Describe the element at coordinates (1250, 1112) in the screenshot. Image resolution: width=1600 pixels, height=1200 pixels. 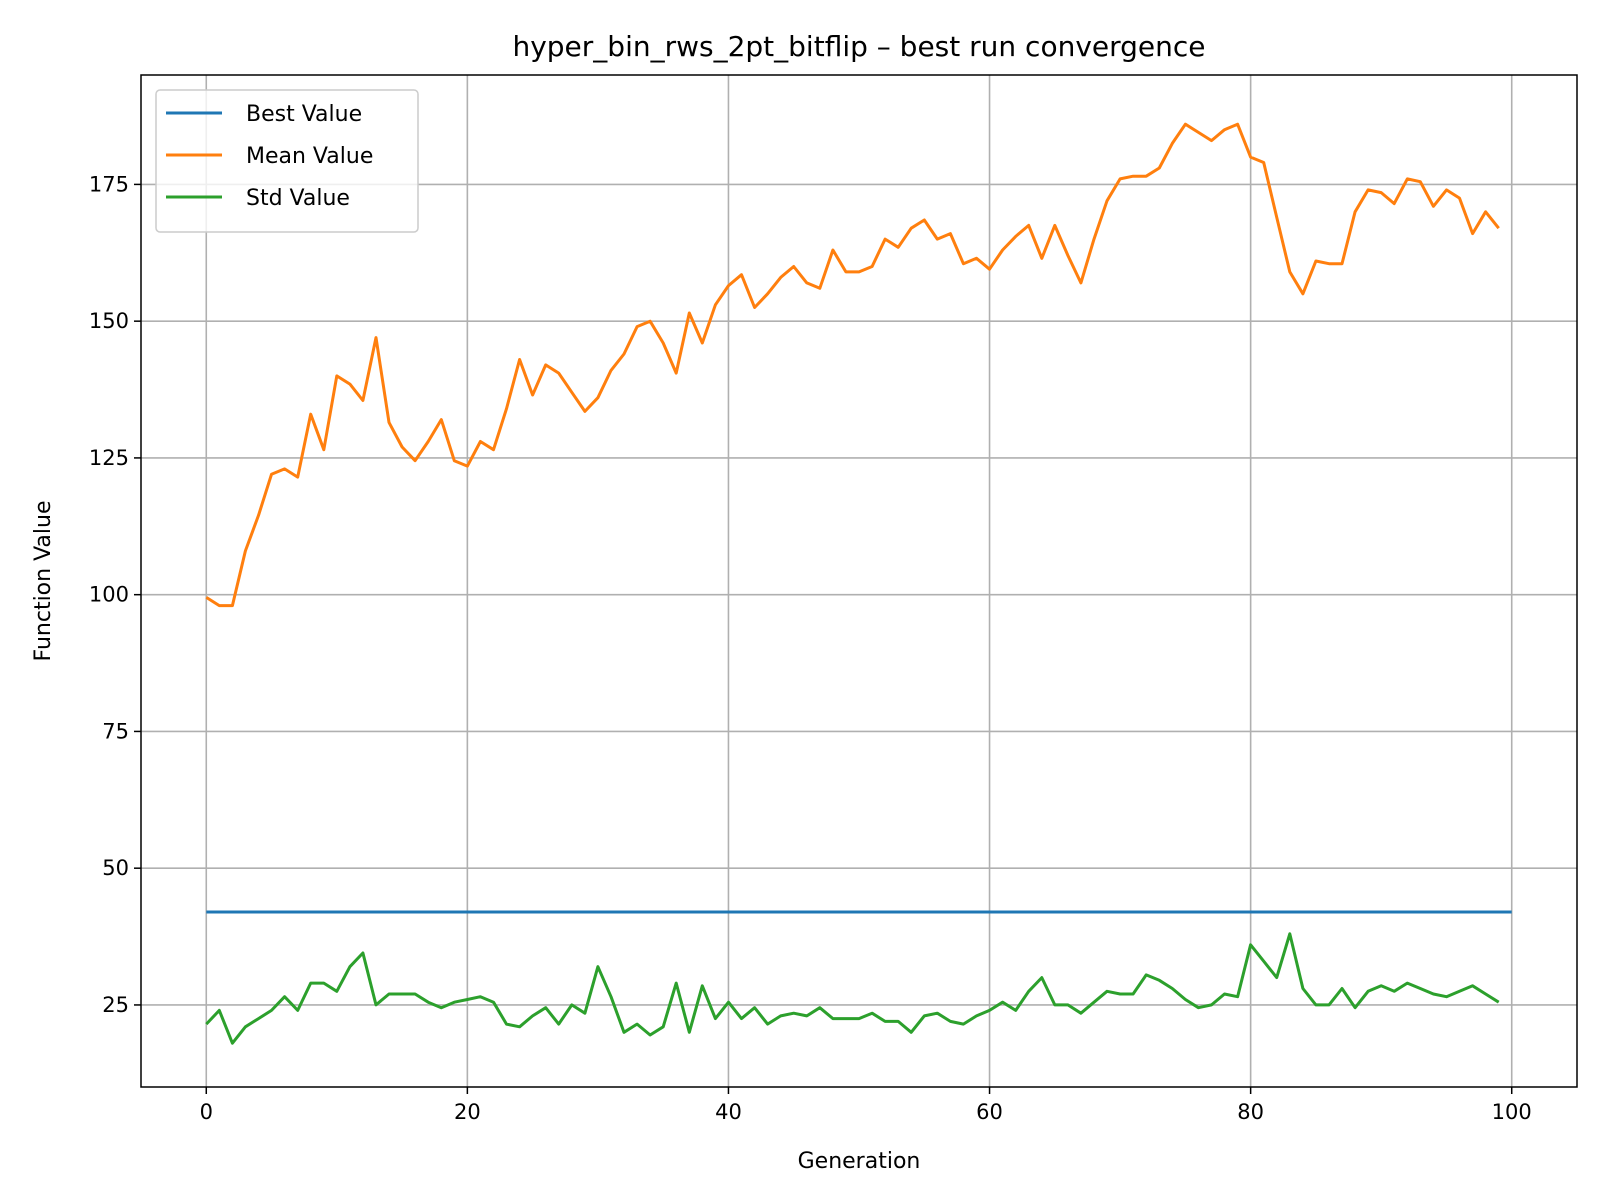
I see `x-tick-label-4: 80` at that location.